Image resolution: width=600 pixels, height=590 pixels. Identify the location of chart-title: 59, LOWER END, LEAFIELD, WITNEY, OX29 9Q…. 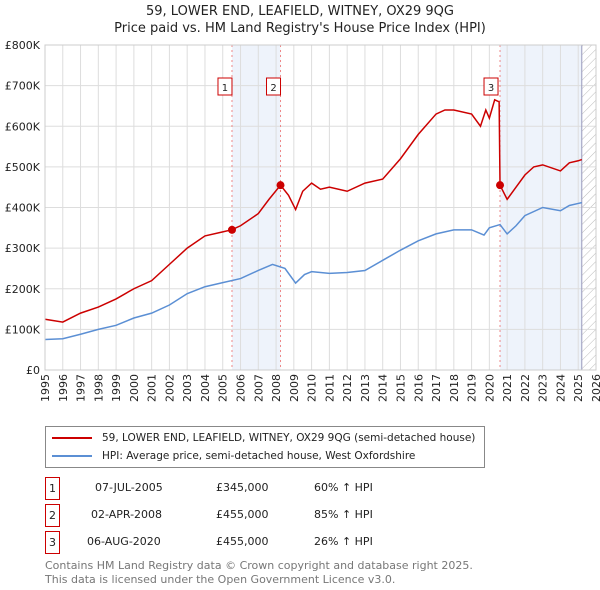
(300, 11).